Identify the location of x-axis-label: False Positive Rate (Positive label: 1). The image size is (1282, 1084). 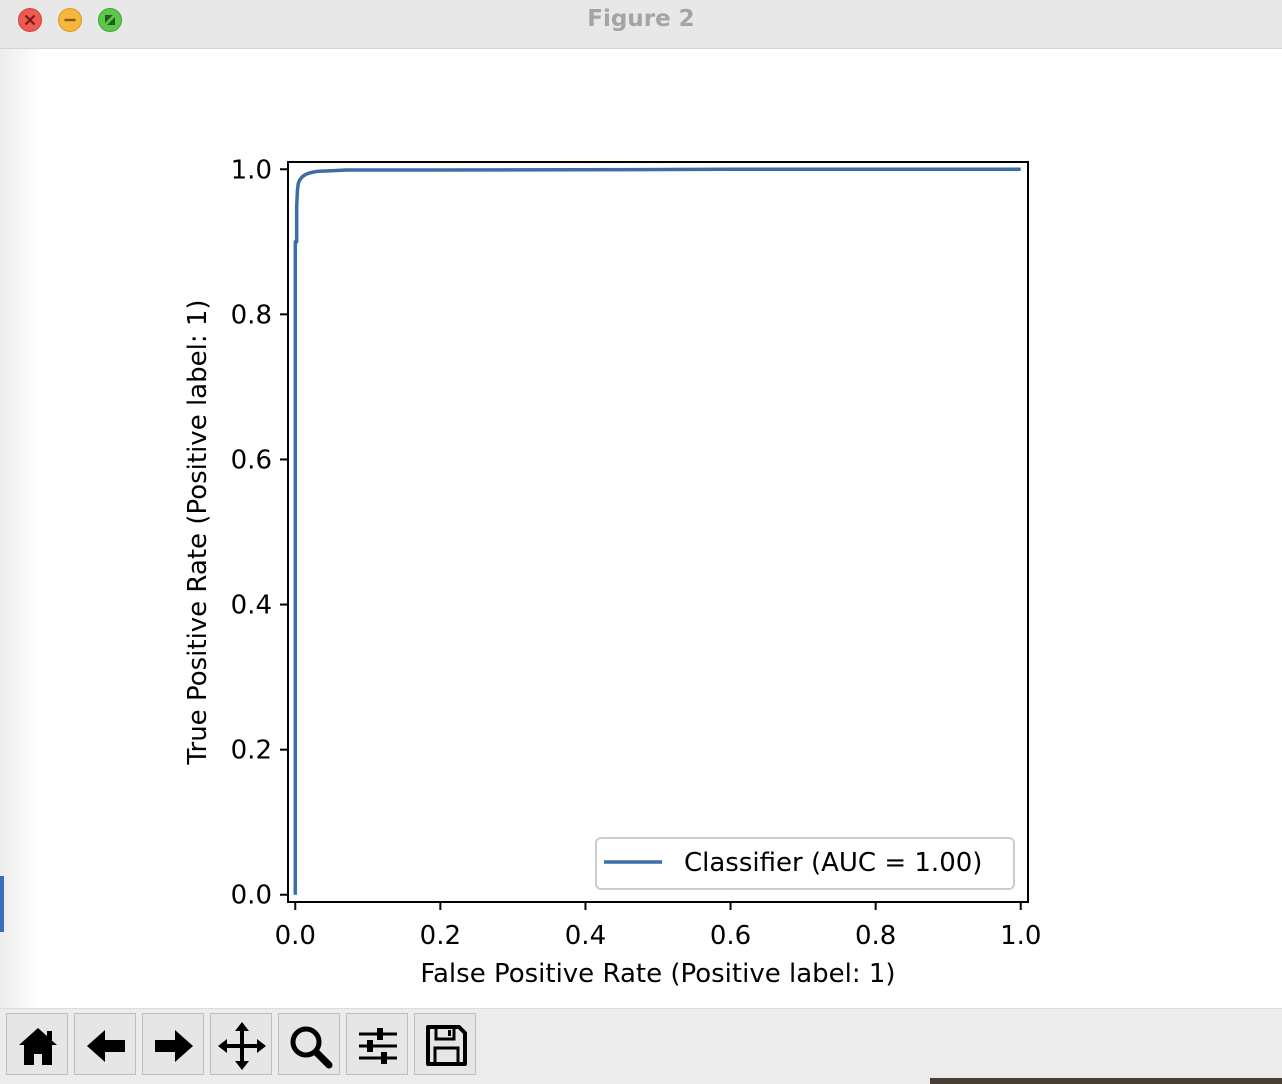
(657, 974).